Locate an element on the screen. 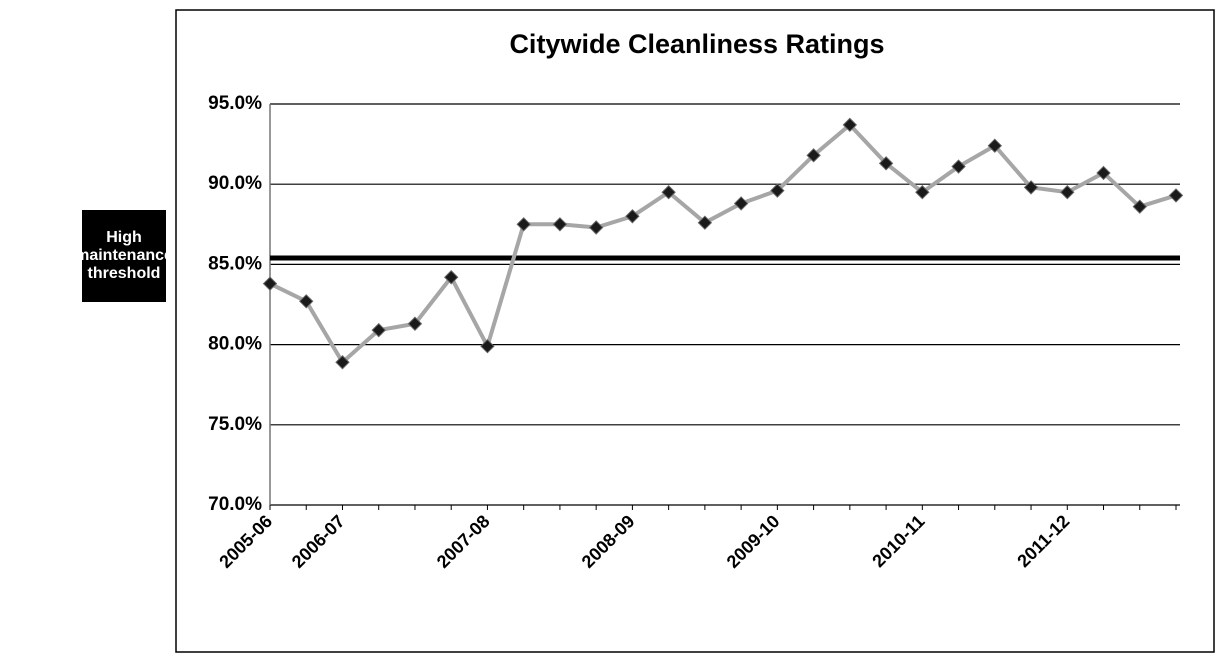 The width and height of the screenshot is (1216, 659). threshold-label-wrap: High maintenance threshold is located at coordinates (124, 255).